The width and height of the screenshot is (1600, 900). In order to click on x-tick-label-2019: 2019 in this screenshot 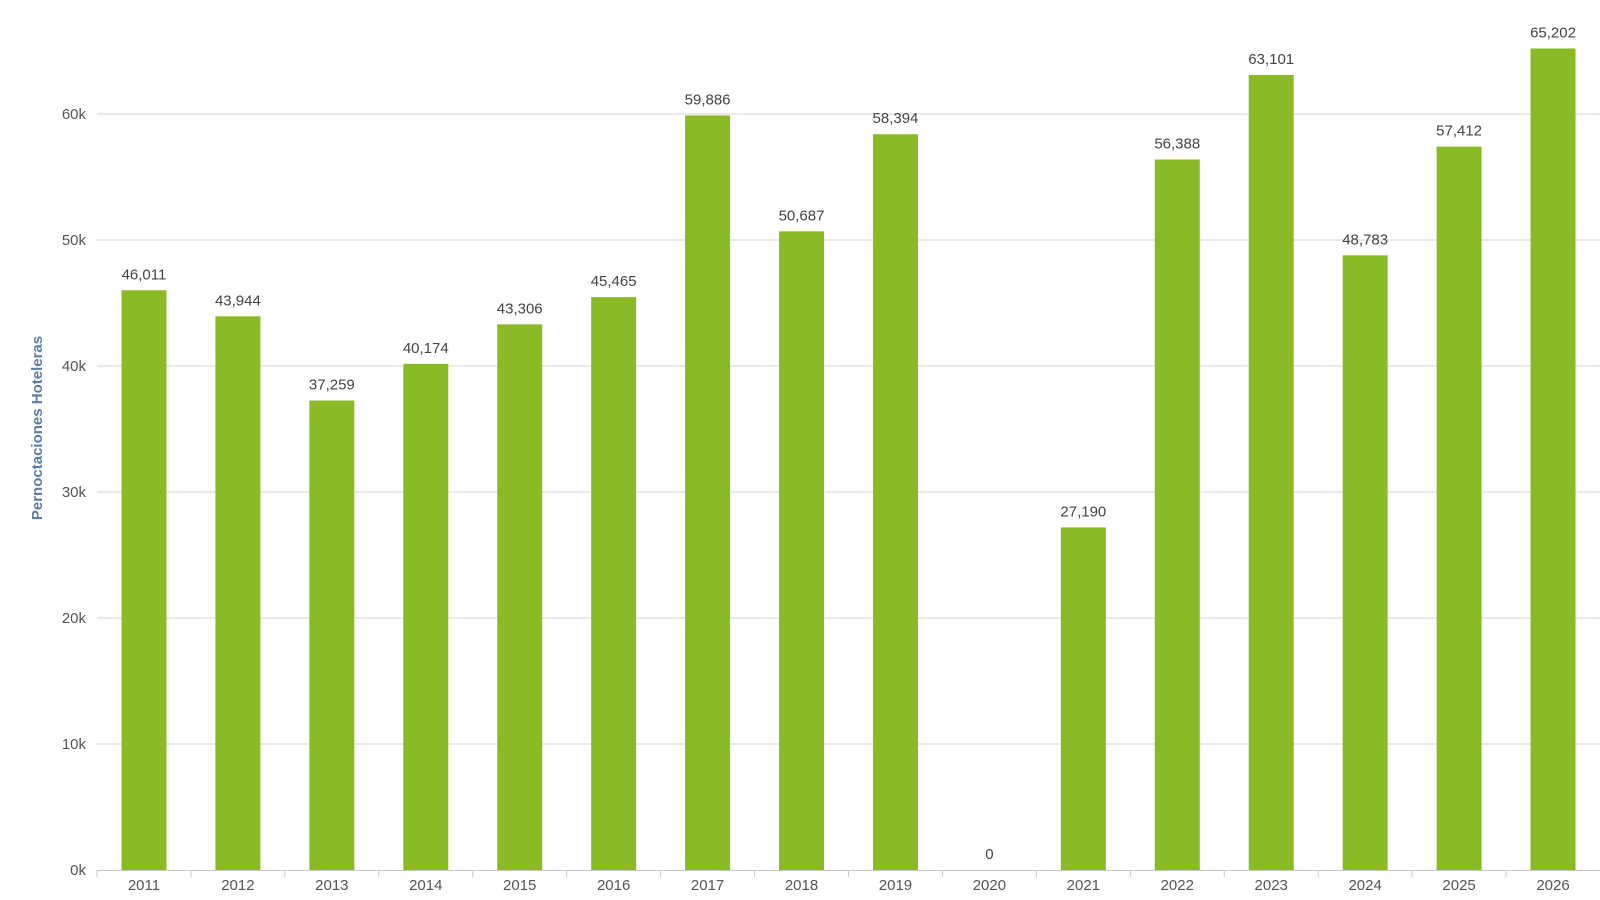, I will do `click(895, 885)`.